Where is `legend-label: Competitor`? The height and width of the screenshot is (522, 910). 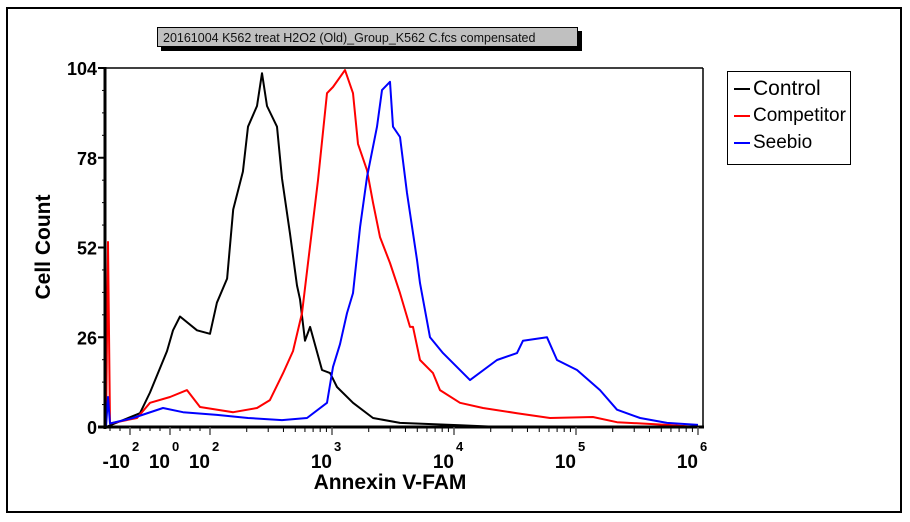 legend-label: Competitor is located at coordinates (799, 115).